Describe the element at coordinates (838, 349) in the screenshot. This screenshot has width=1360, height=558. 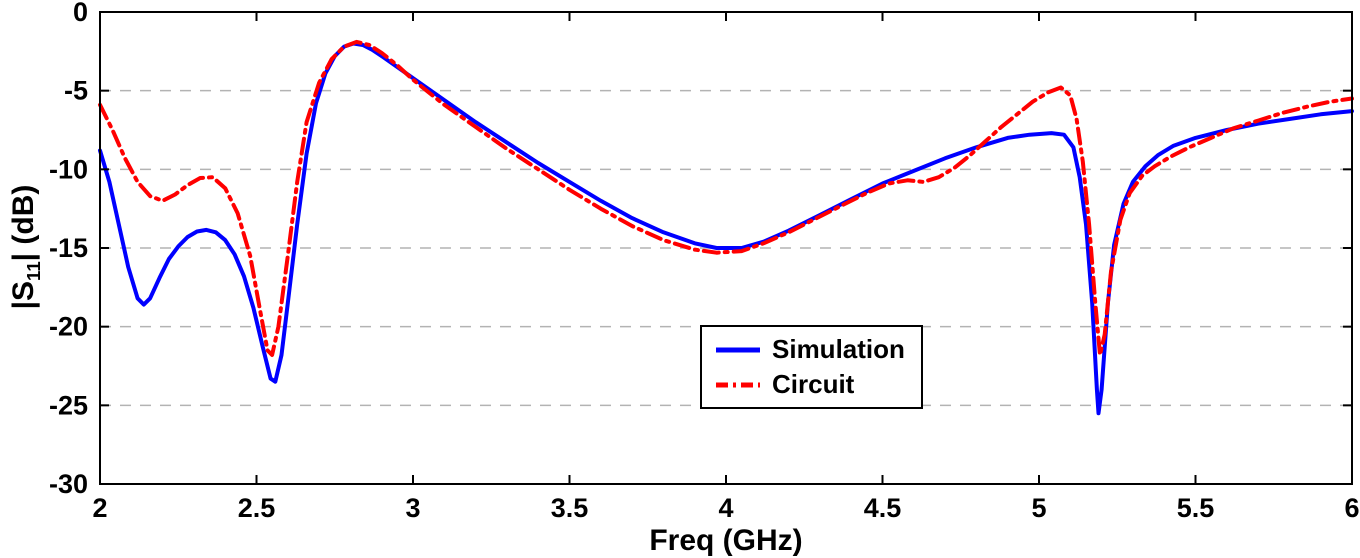
I see `legend-label-simulation: Simulation` at that location.